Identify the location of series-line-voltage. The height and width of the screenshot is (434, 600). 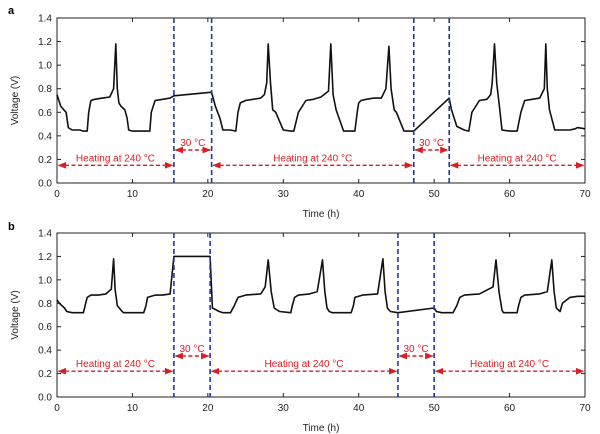
(320, 284).